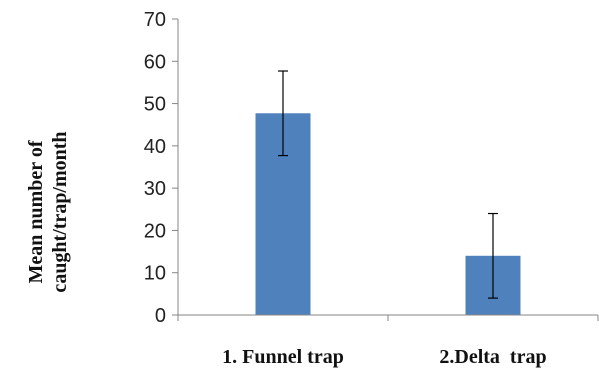  What do you see at coordinates (48, 211) in the screenshot?
I see `y-axis-title: Mean number of caught/trap/month` at bounding box center [48, 211].